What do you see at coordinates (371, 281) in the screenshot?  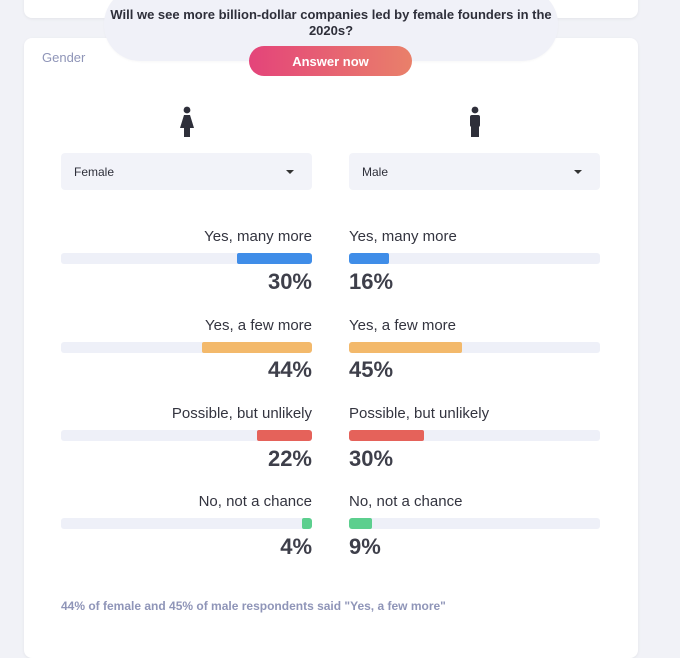 I see `male-percent: 16%` at bounding box center [371, 281].